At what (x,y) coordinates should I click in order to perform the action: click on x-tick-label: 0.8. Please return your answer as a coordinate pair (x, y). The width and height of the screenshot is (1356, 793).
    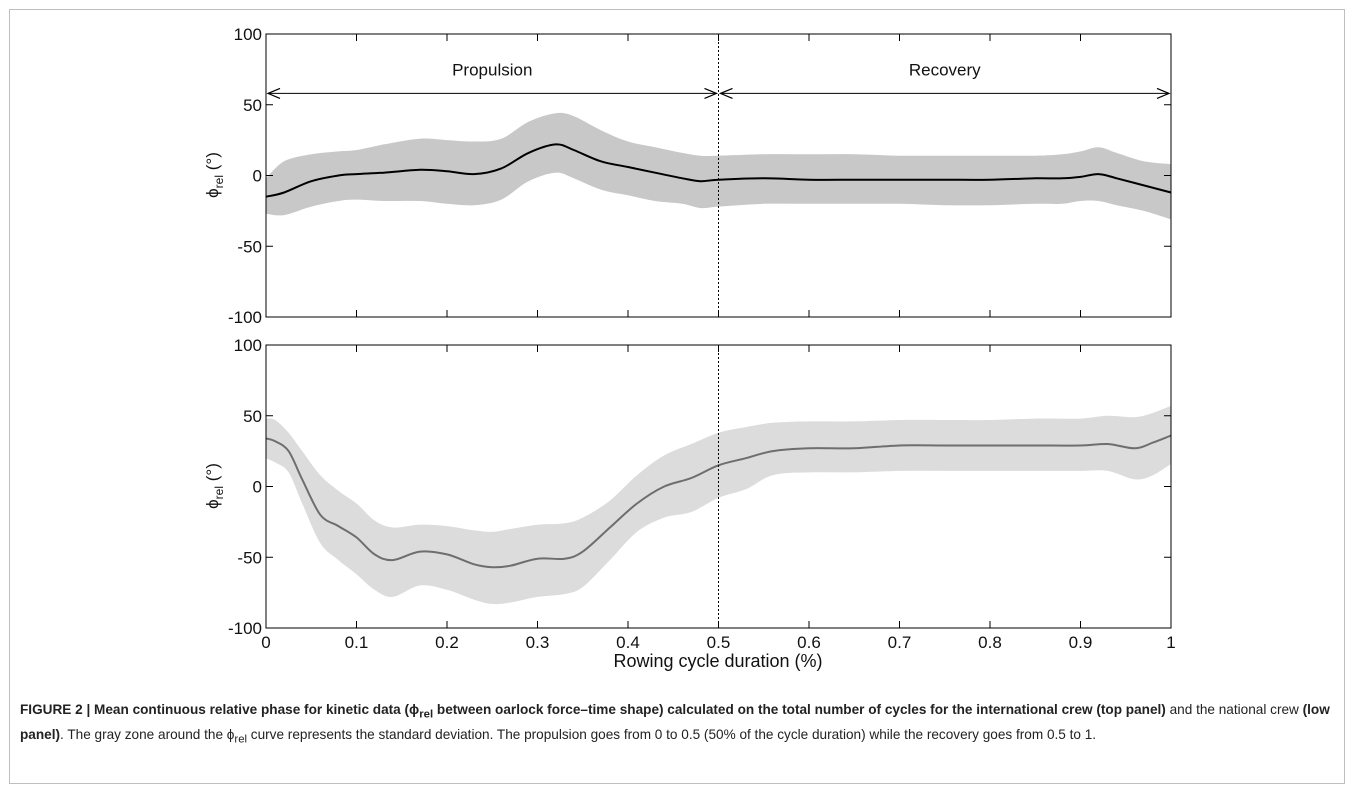
    Looking at the image, I should click on (990, 642).